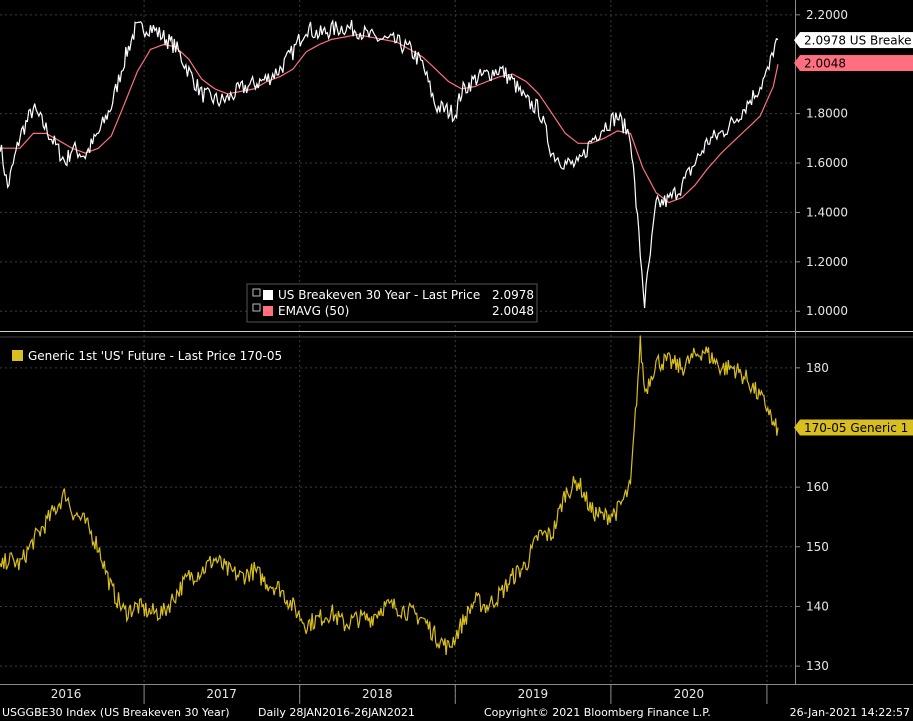  What do you see at coordinates (533, 694) in the screenshot?
I see `x-axis-year-label: 2019` at bounding box center [533, 694].